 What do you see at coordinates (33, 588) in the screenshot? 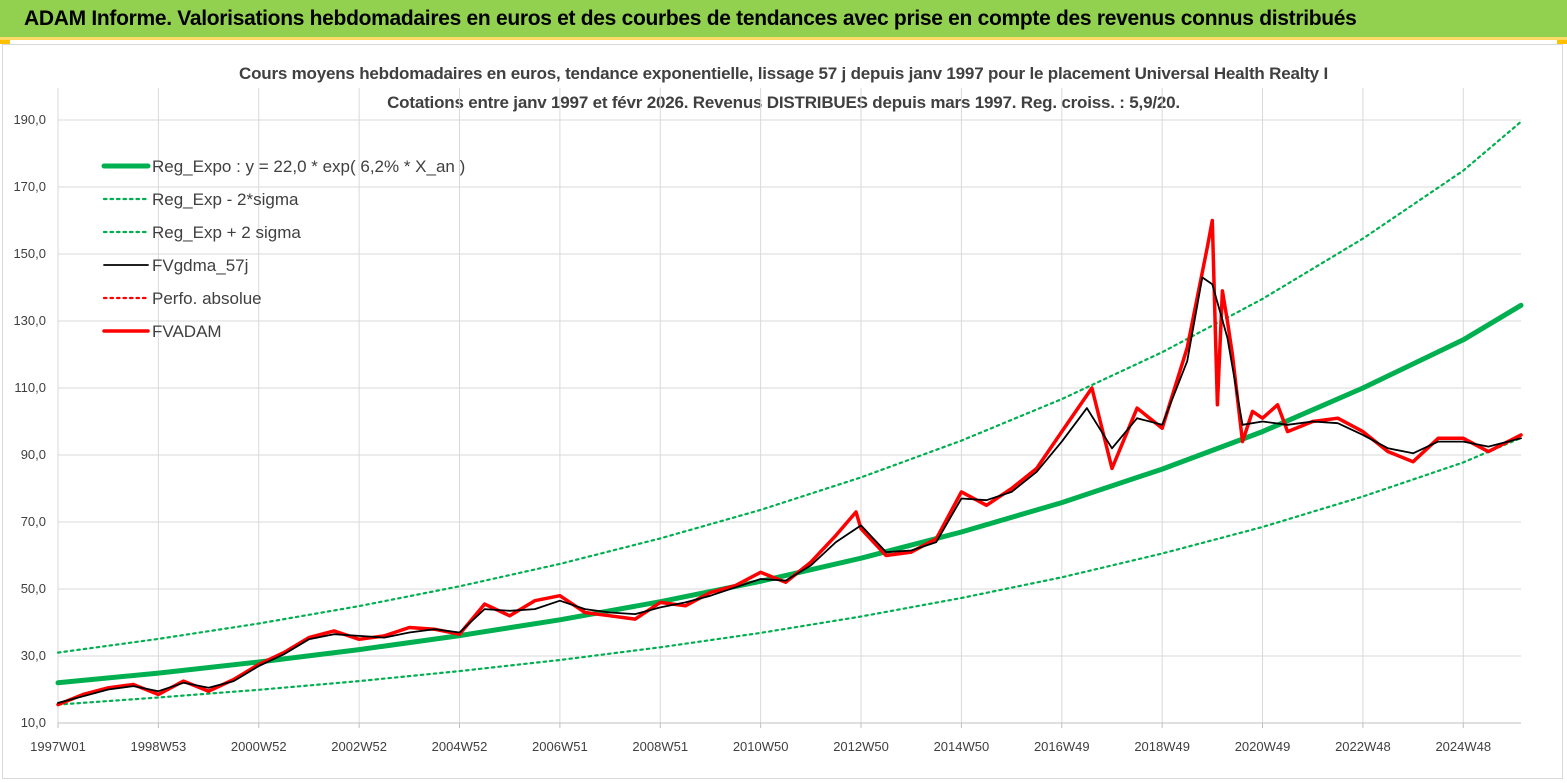
I see `y-tick-label: 50,0` at bounding box center [33, 588].